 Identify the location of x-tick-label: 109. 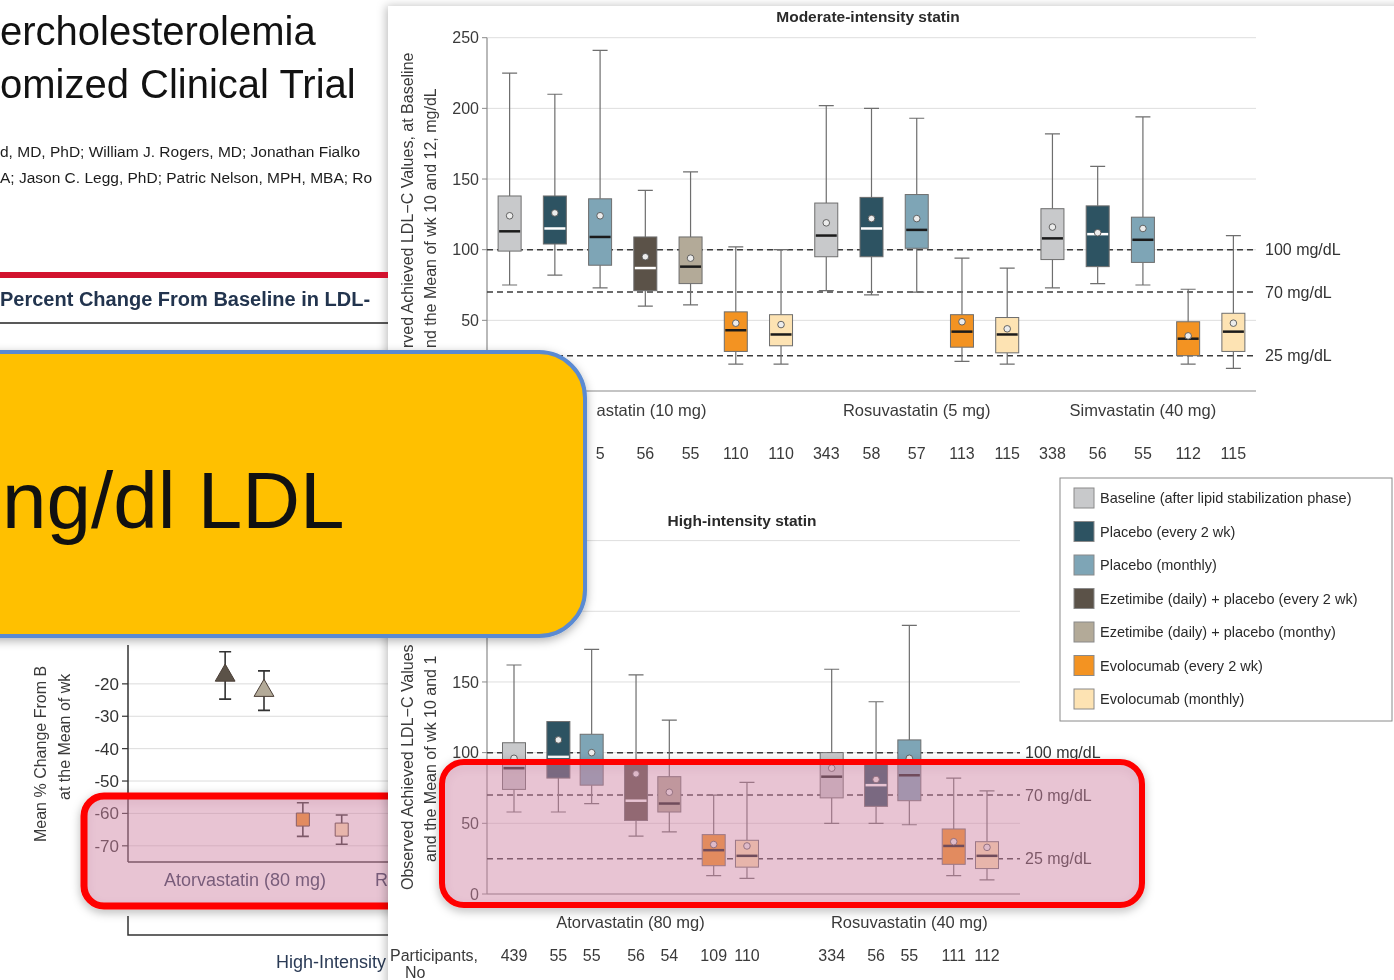
(714, 955).